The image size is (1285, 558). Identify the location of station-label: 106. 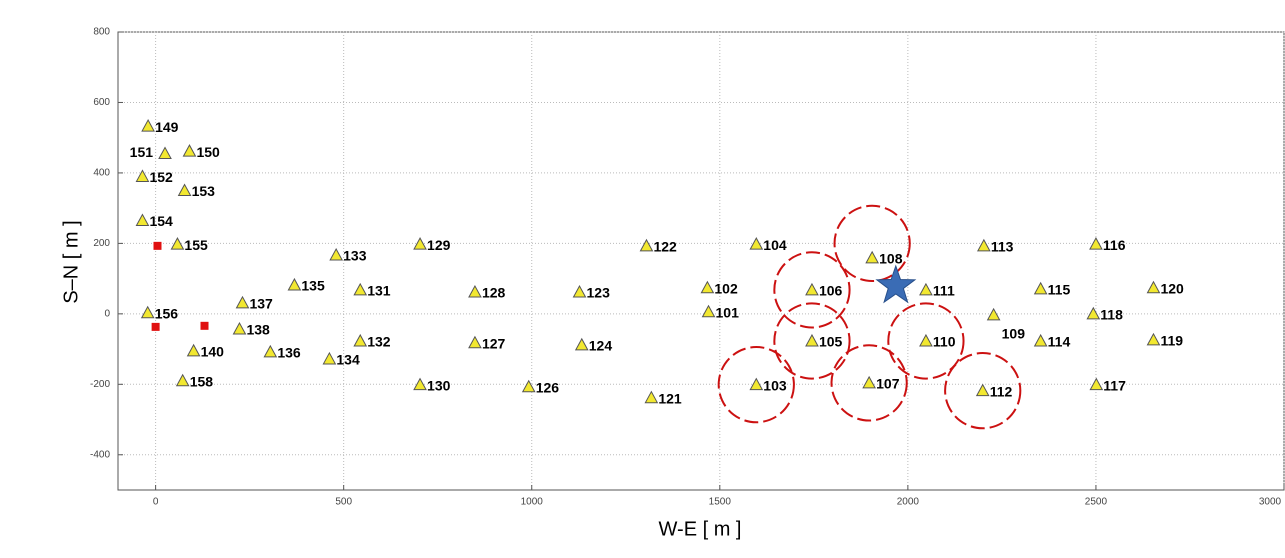
(831, 291).